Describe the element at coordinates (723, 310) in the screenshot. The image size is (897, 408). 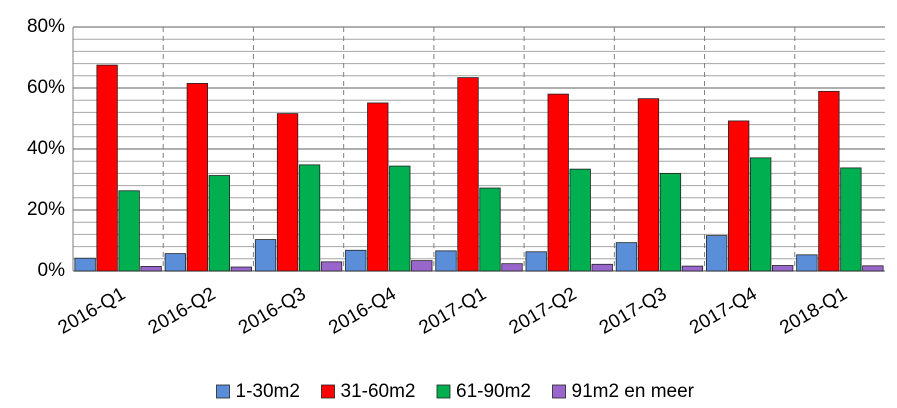
I see `x-tick-label: 2017-Q4` at that location.